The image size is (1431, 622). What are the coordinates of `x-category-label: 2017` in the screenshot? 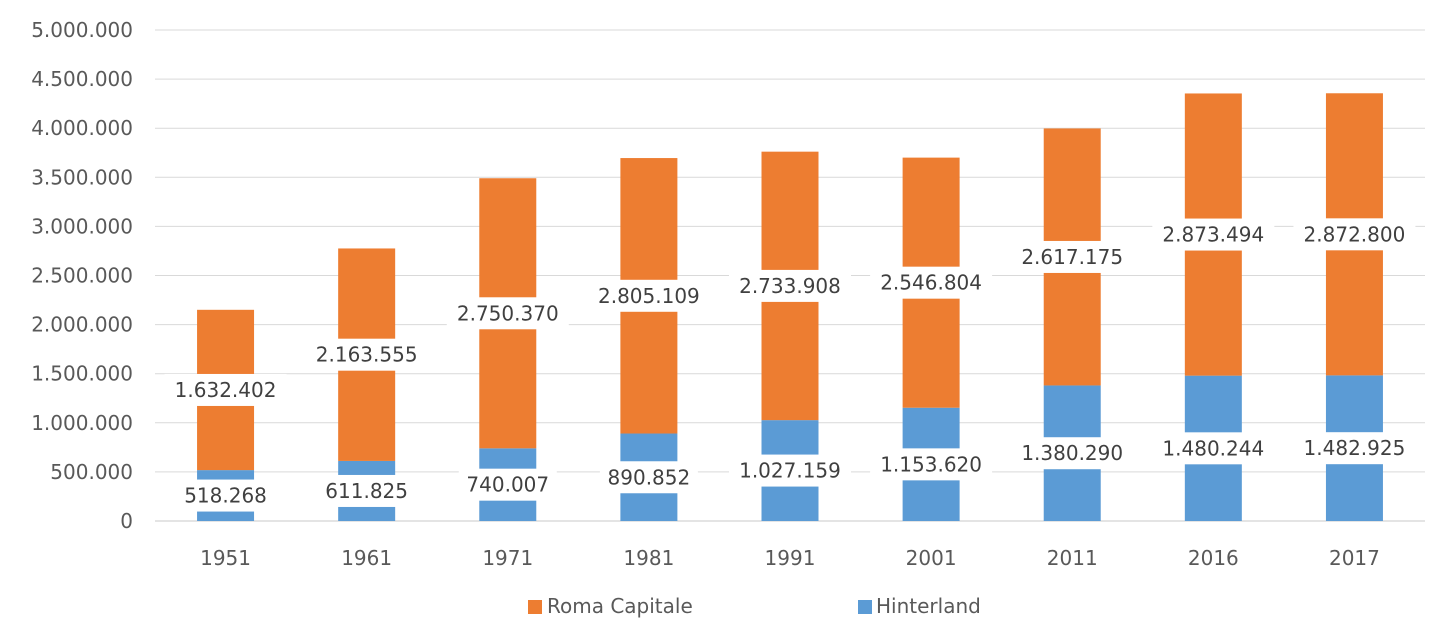 It's located at (1354, 558).